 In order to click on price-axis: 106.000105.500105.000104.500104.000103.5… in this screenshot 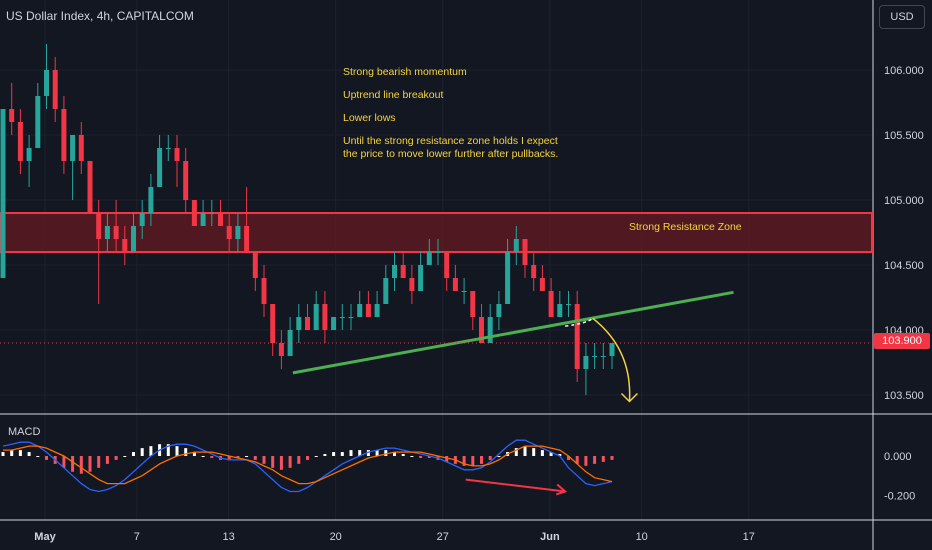, I will do `click(904, 283)`.